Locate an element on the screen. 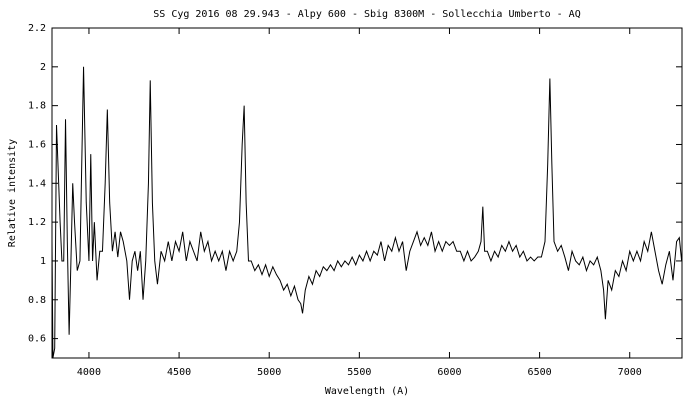 This screenshot has height=400, width=700. y-tick-label: 1.6 is located at coordinates (37, 144).